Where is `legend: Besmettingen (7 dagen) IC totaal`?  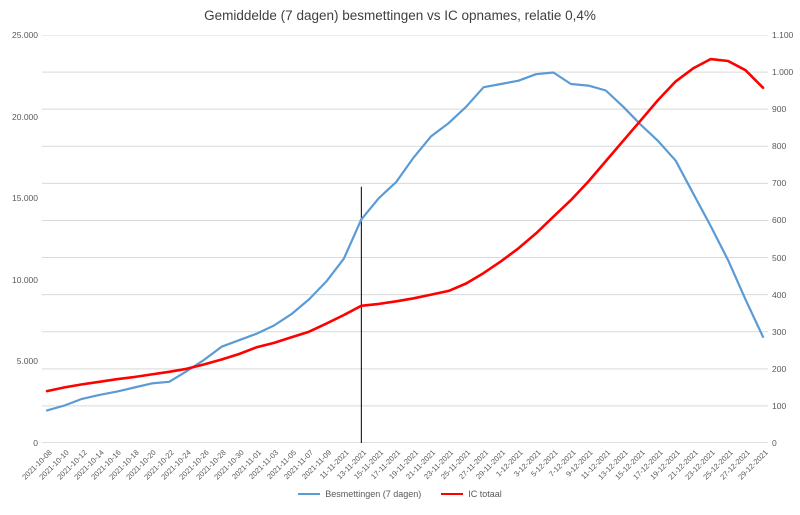 legend: Besmettingen (7 dagen) IC totaal is located at coordinates (400, 494).